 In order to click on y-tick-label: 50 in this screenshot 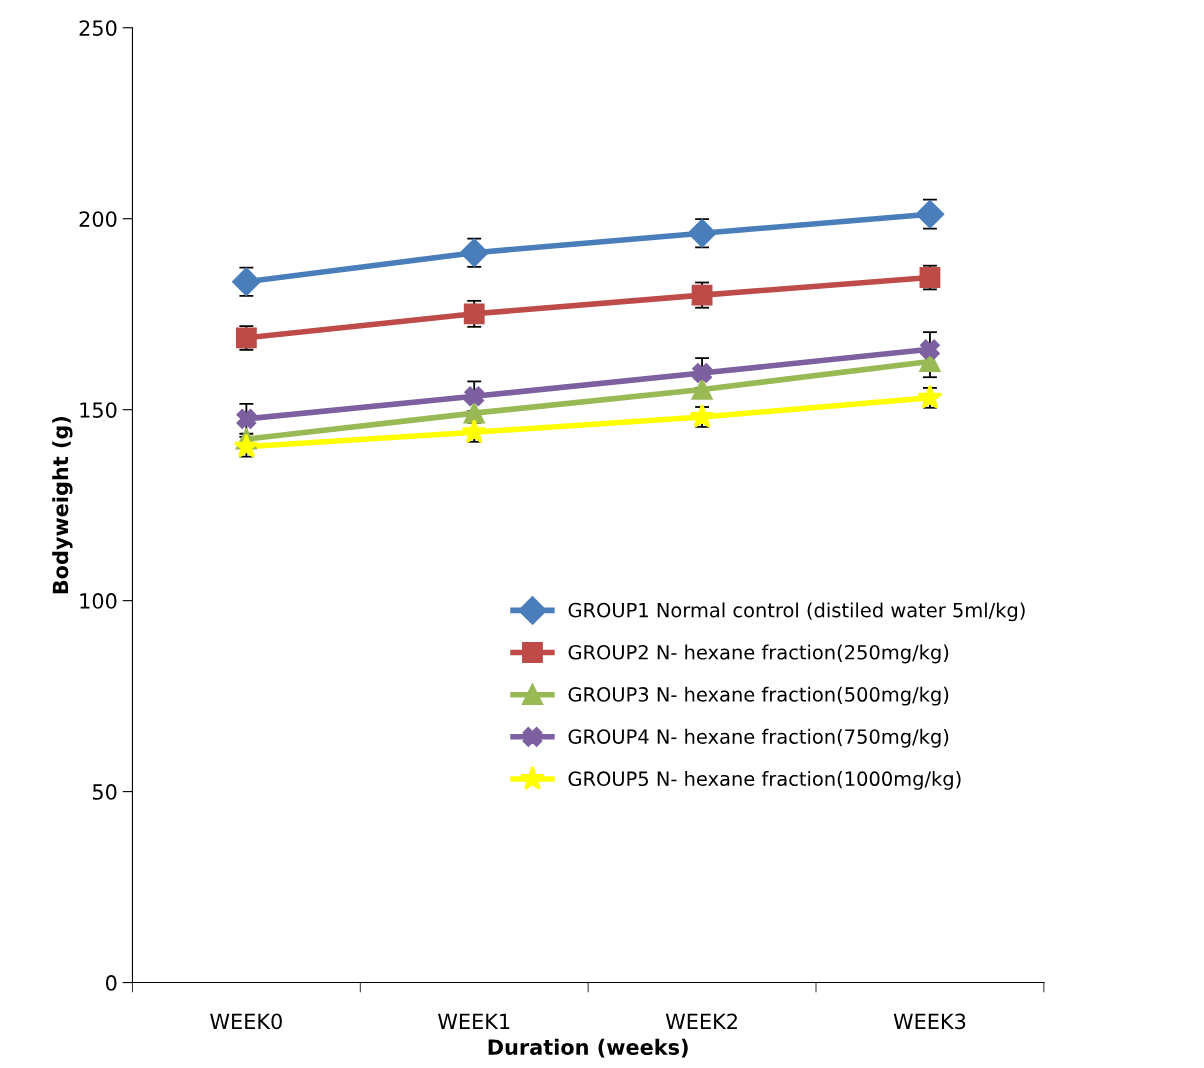, I will do `click(104, 792)`.